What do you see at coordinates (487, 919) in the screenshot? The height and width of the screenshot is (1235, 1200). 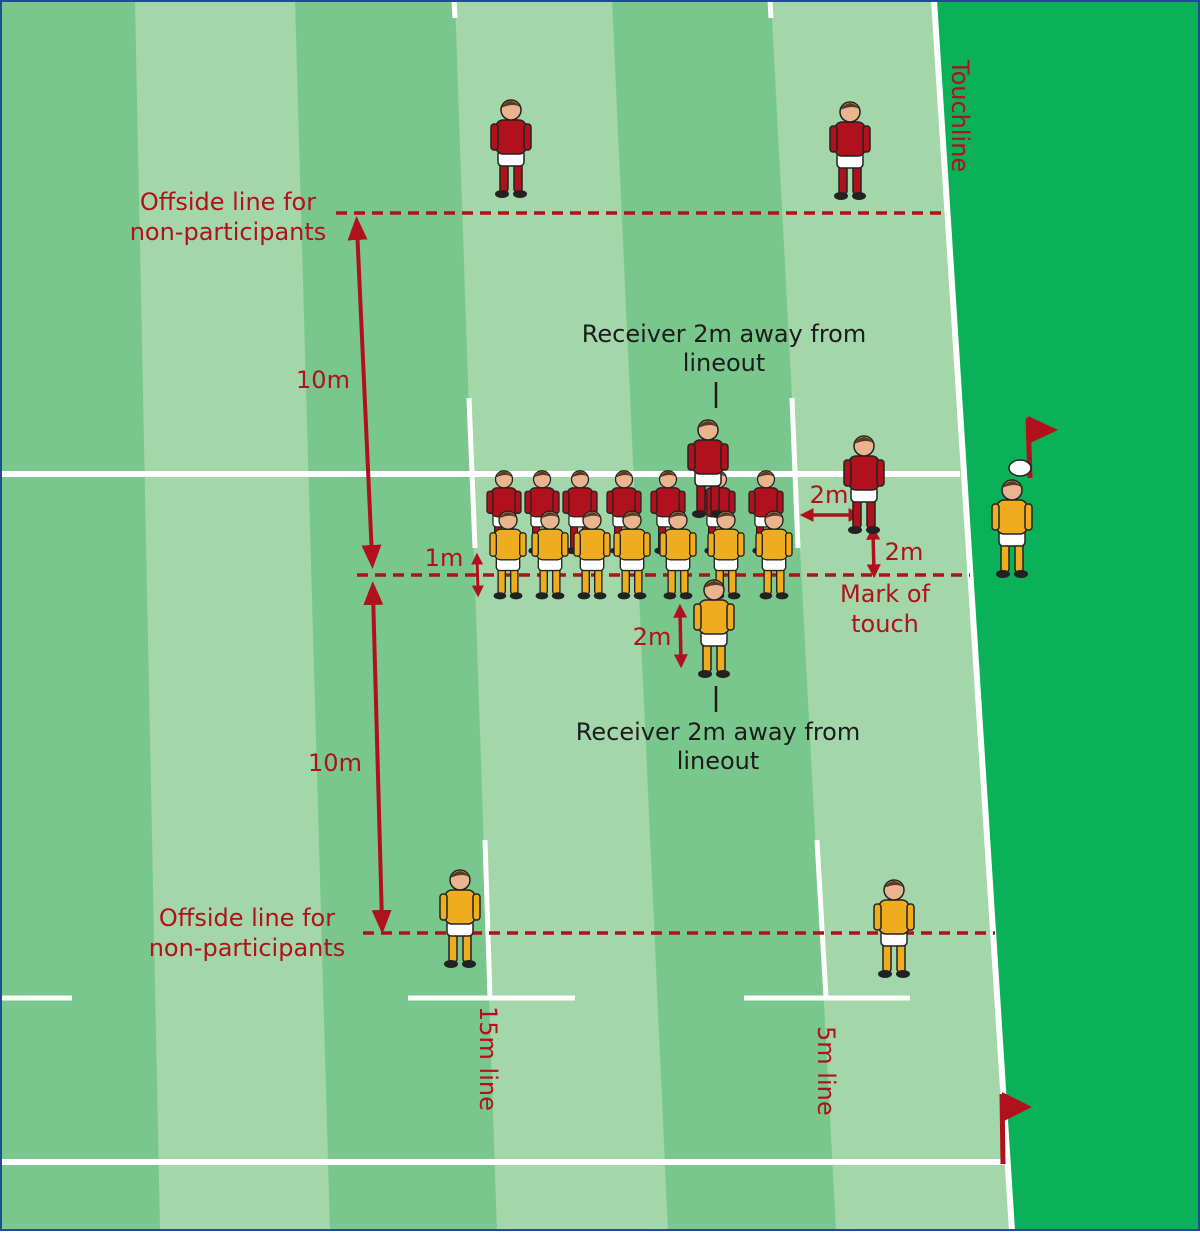 I see `fifteen-m-line-mark` at bounding box center [487, 919].